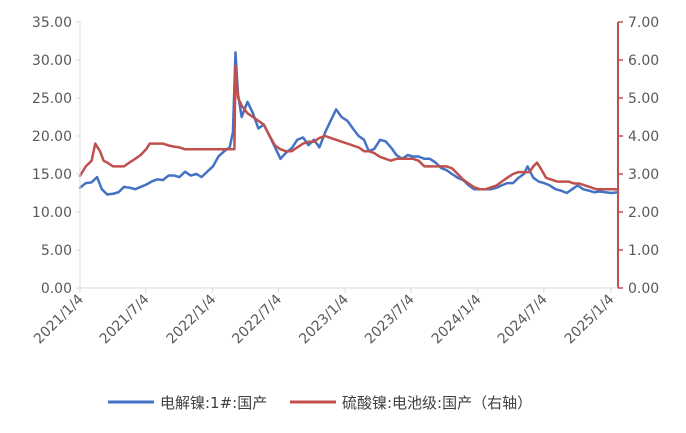 The image size is (686, 433). Describe the element at coordinates (643, 213) in the screenshot. I see `right-tick-label: 2.00` at that location.